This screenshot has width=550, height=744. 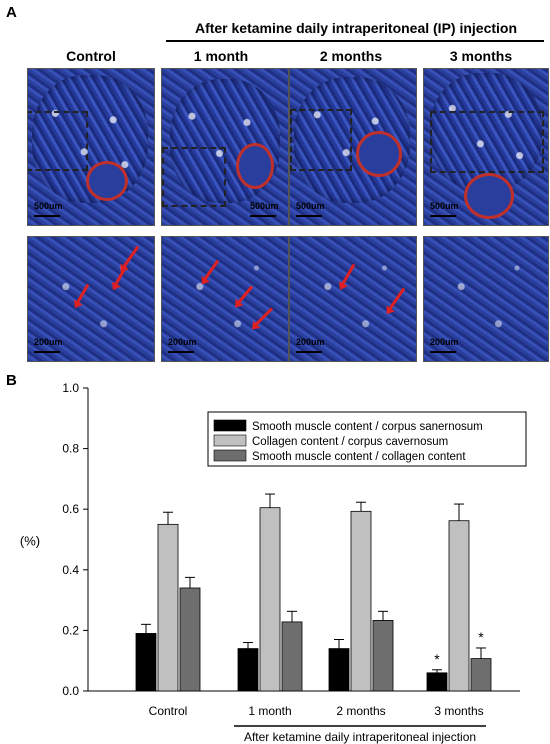 I want to click on histology-control-overview: 500um, so click(x=91, y=147).